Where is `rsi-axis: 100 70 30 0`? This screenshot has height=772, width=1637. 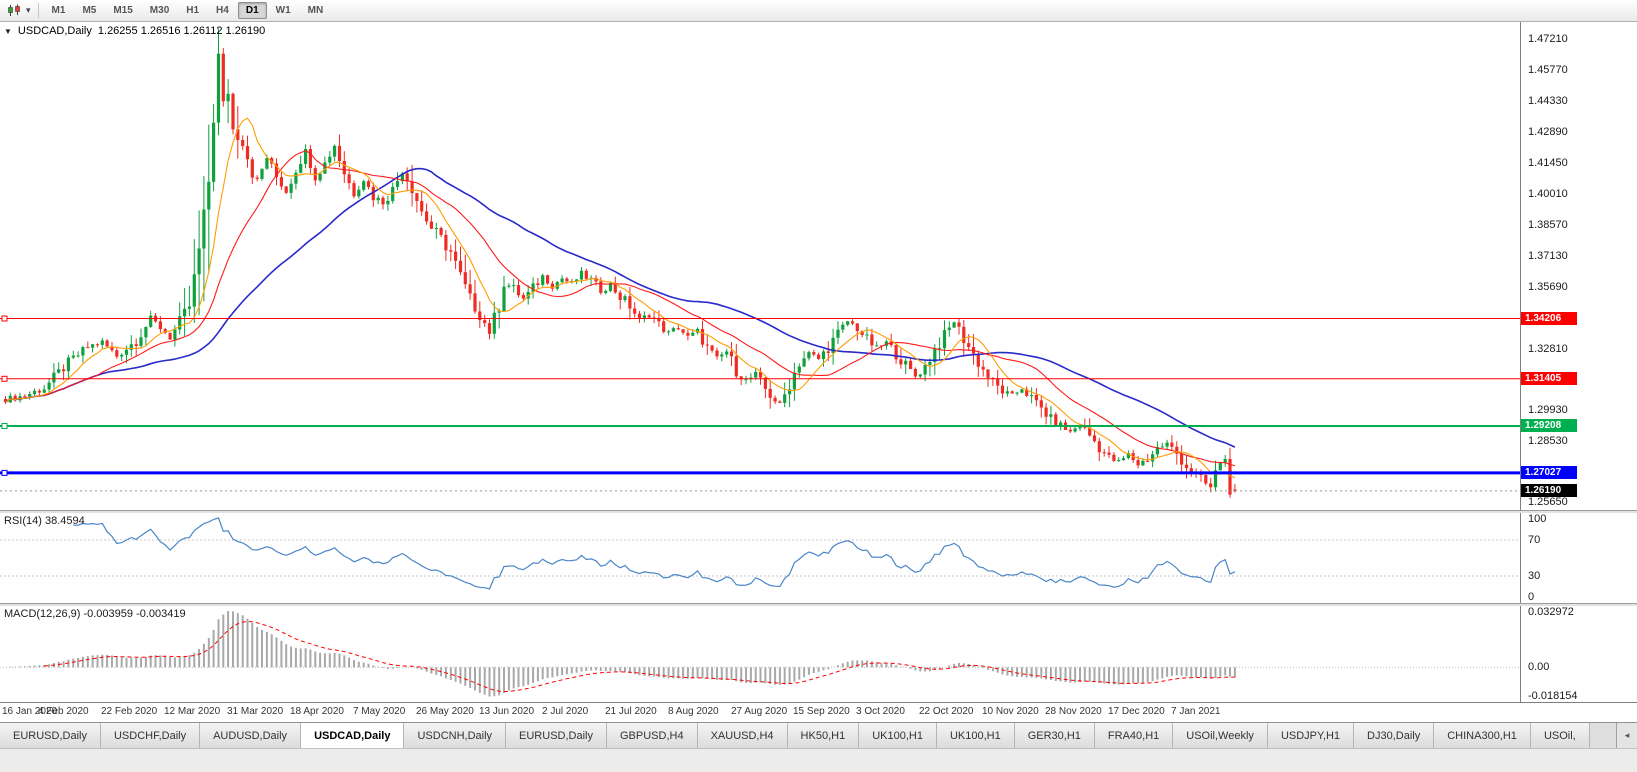 rsi-axis: 100 70 30 0 is located at coordinates (1578, 558).